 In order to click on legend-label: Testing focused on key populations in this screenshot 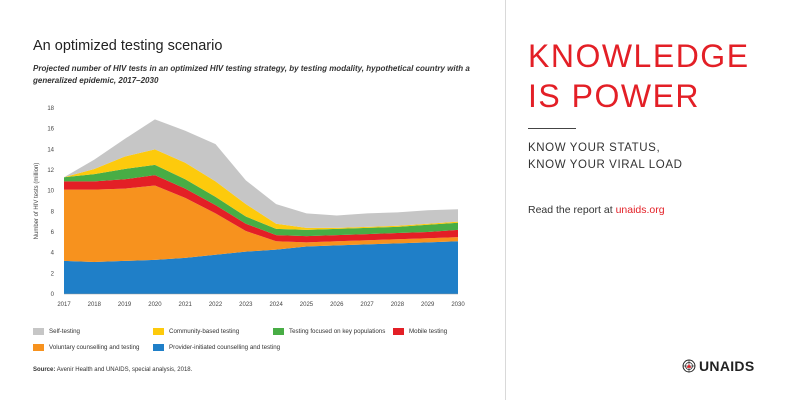, I will do `click(337, 331)`.